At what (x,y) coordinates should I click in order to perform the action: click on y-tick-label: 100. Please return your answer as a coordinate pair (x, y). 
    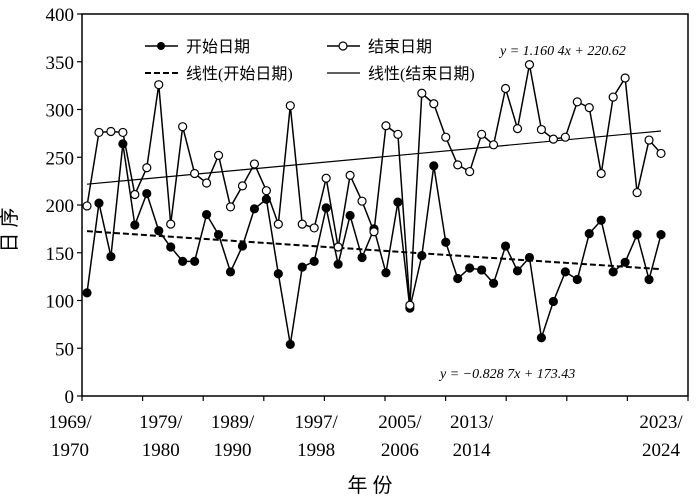
    Looking at the image, I should click on (60, 302).